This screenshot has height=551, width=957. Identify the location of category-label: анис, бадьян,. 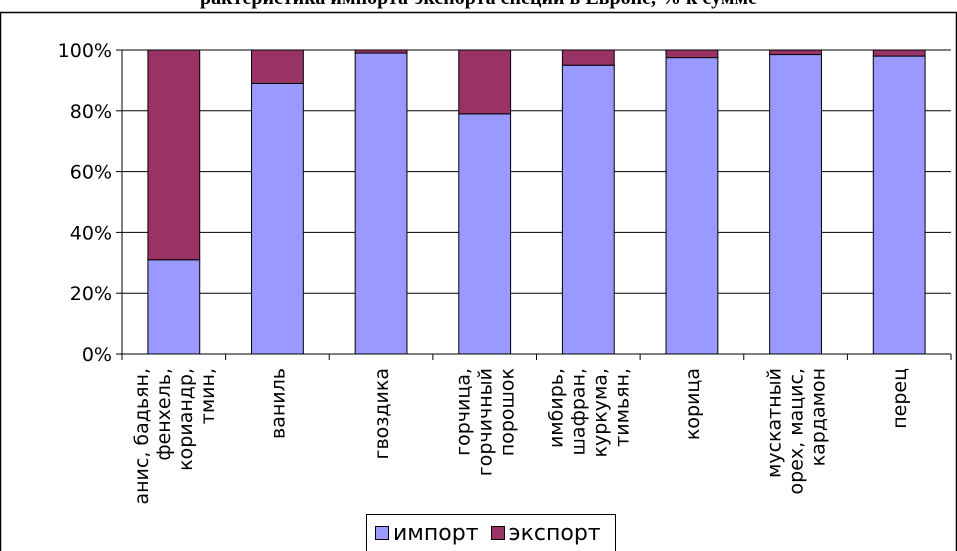
(142, 436).